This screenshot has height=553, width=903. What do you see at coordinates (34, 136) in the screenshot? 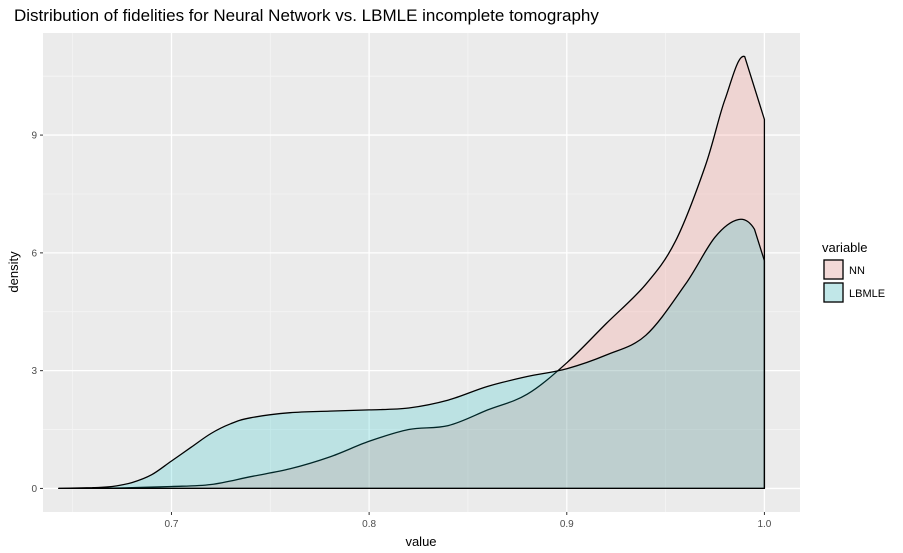
I see `y-tick-label: 9` at bounding box center [34, 136].